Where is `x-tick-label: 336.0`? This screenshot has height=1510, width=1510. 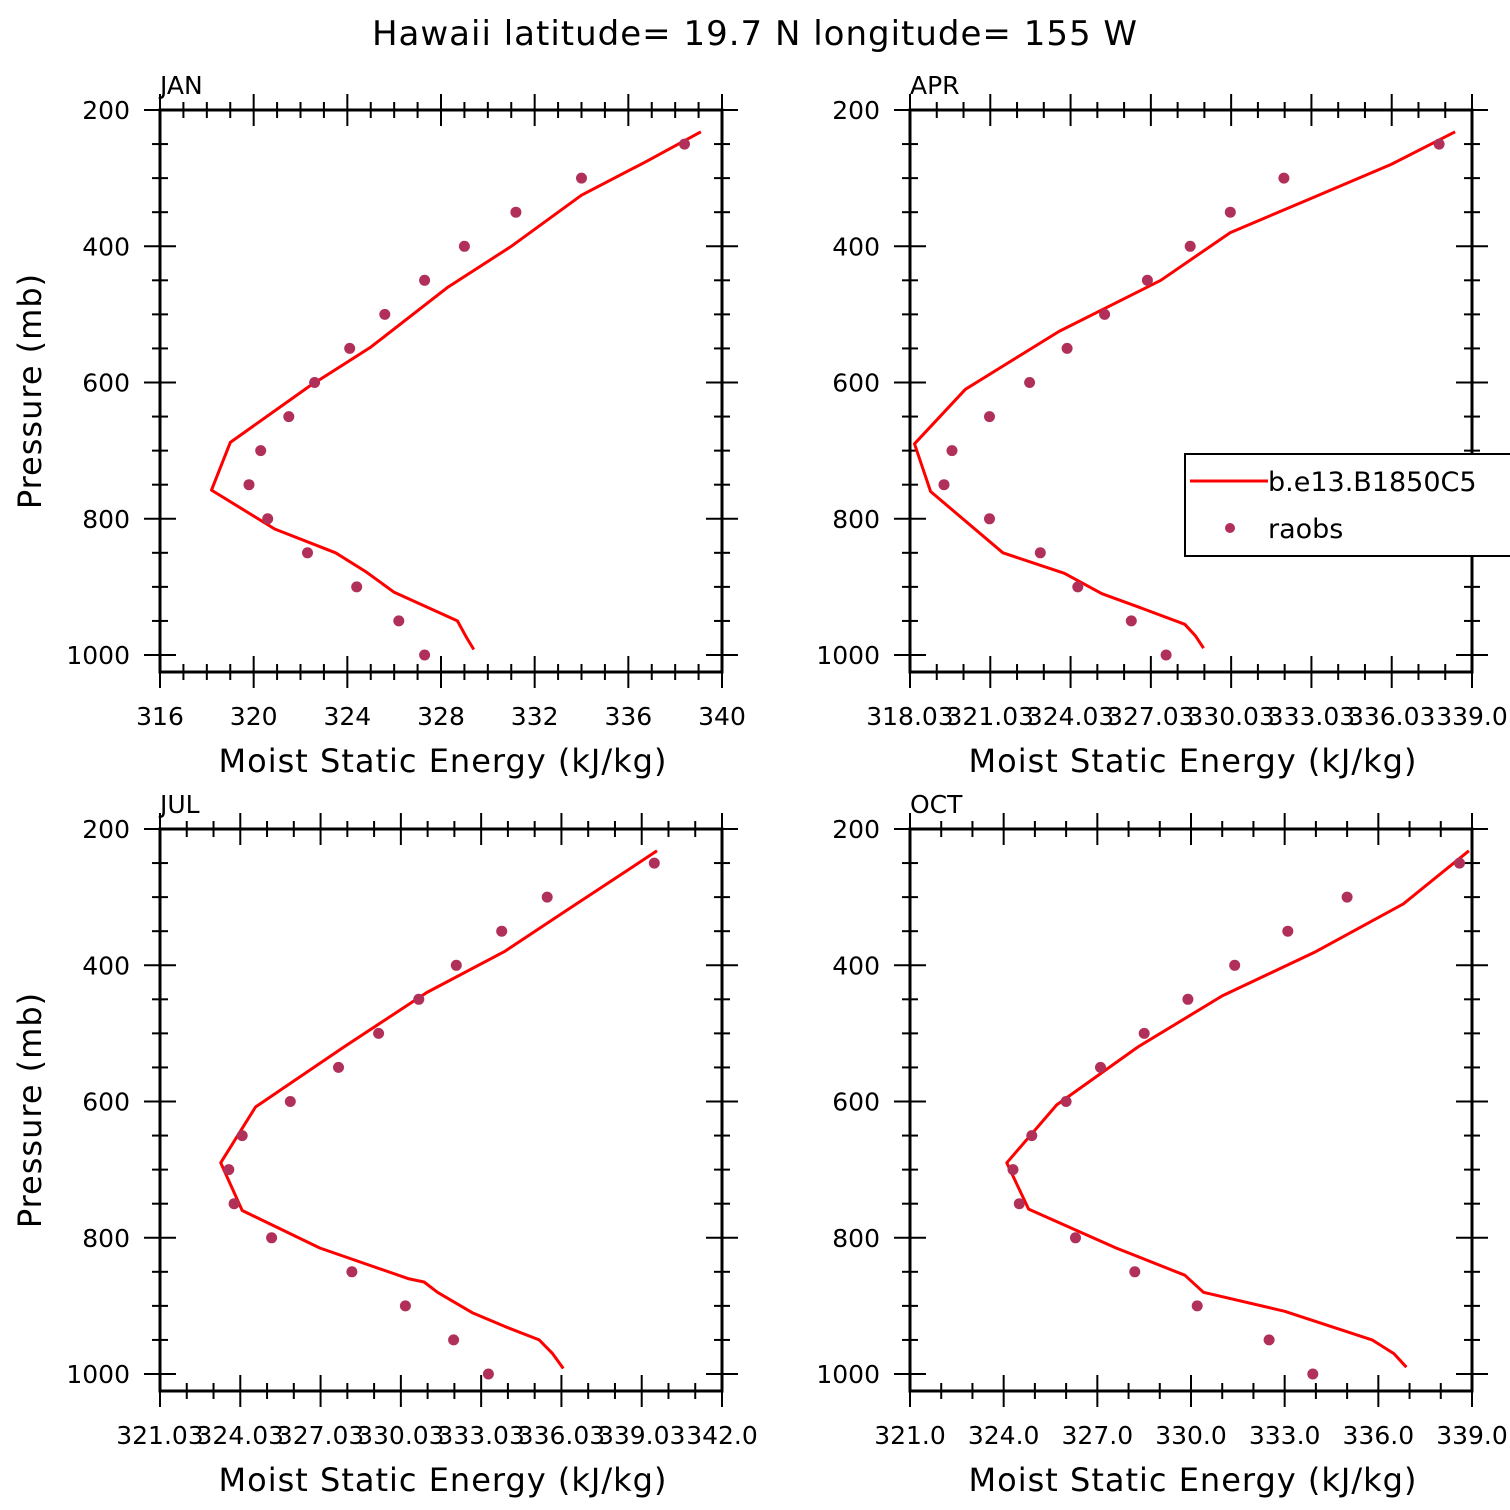 x-tick-label: 336.0 is located at coordinates (1379, 1435).